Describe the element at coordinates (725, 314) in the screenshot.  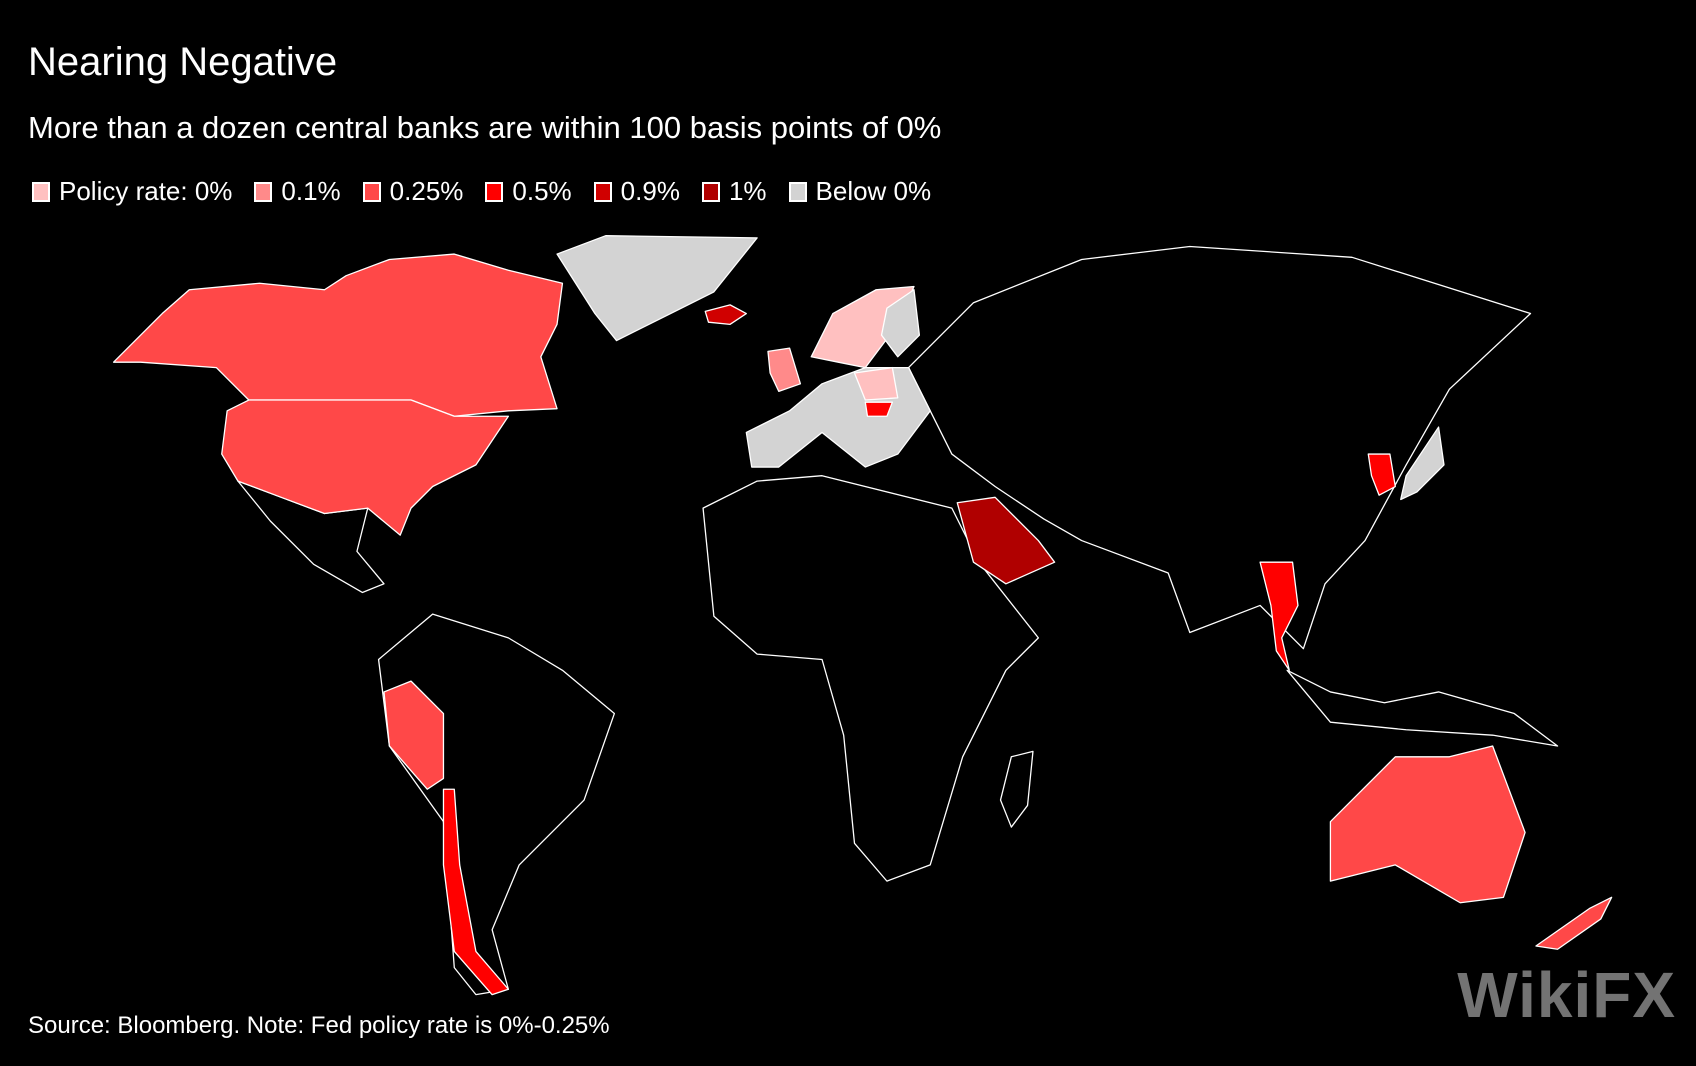
I see `iceland` at that location.